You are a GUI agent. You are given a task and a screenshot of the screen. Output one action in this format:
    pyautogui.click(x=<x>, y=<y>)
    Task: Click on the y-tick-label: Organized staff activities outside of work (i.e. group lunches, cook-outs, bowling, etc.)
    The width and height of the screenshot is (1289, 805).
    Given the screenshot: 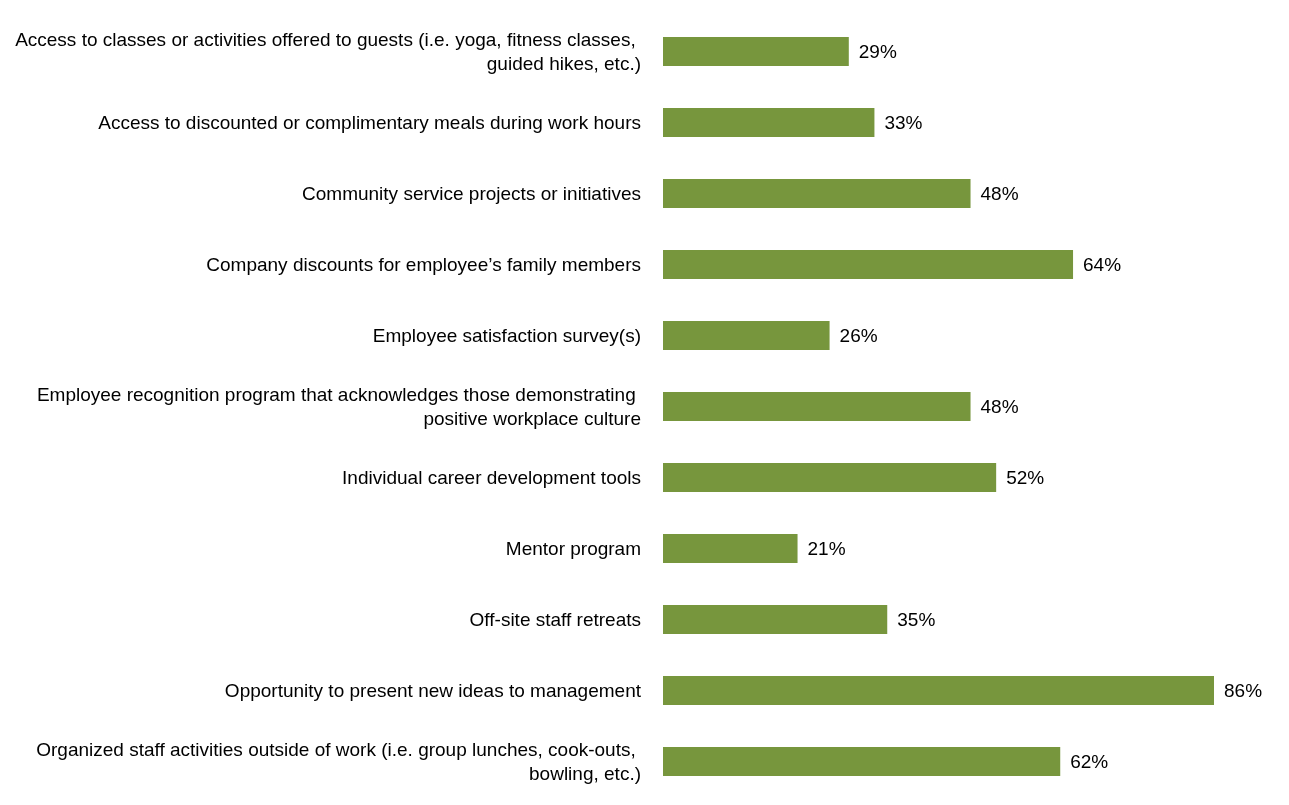 What is the action you would take?
    pyautogui.click(x=338, y=761)
    